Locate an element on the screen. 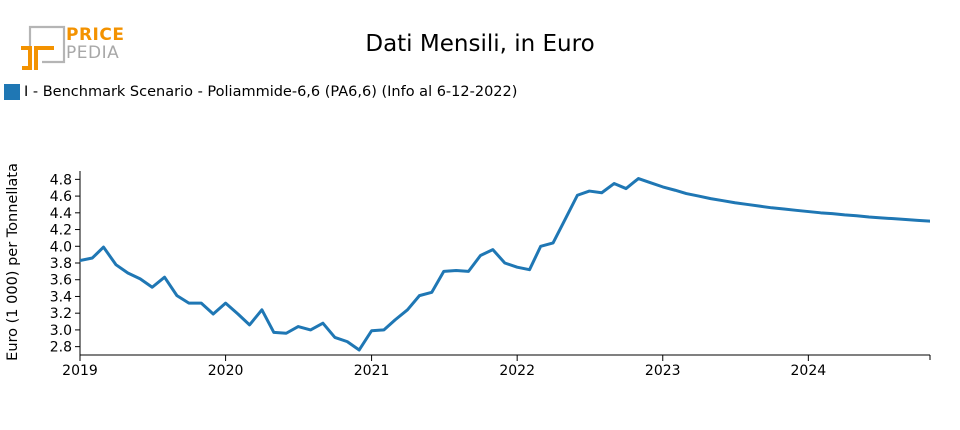 This screenshot has height=430, width=960. x-tick-label: 2023 is located at coordinates (663, 371).